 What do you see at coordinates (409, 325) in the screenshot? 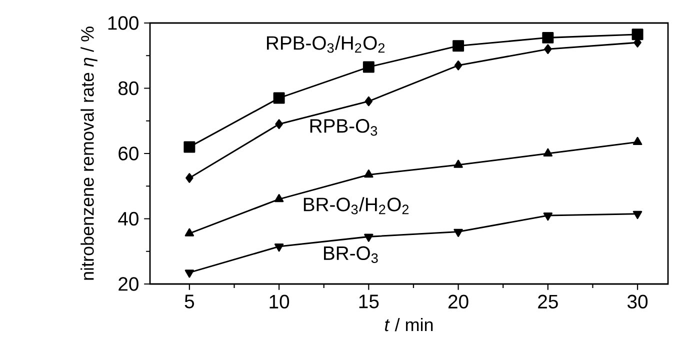
I see `x-axis-title: t / min` at bounding box center [409, 325].